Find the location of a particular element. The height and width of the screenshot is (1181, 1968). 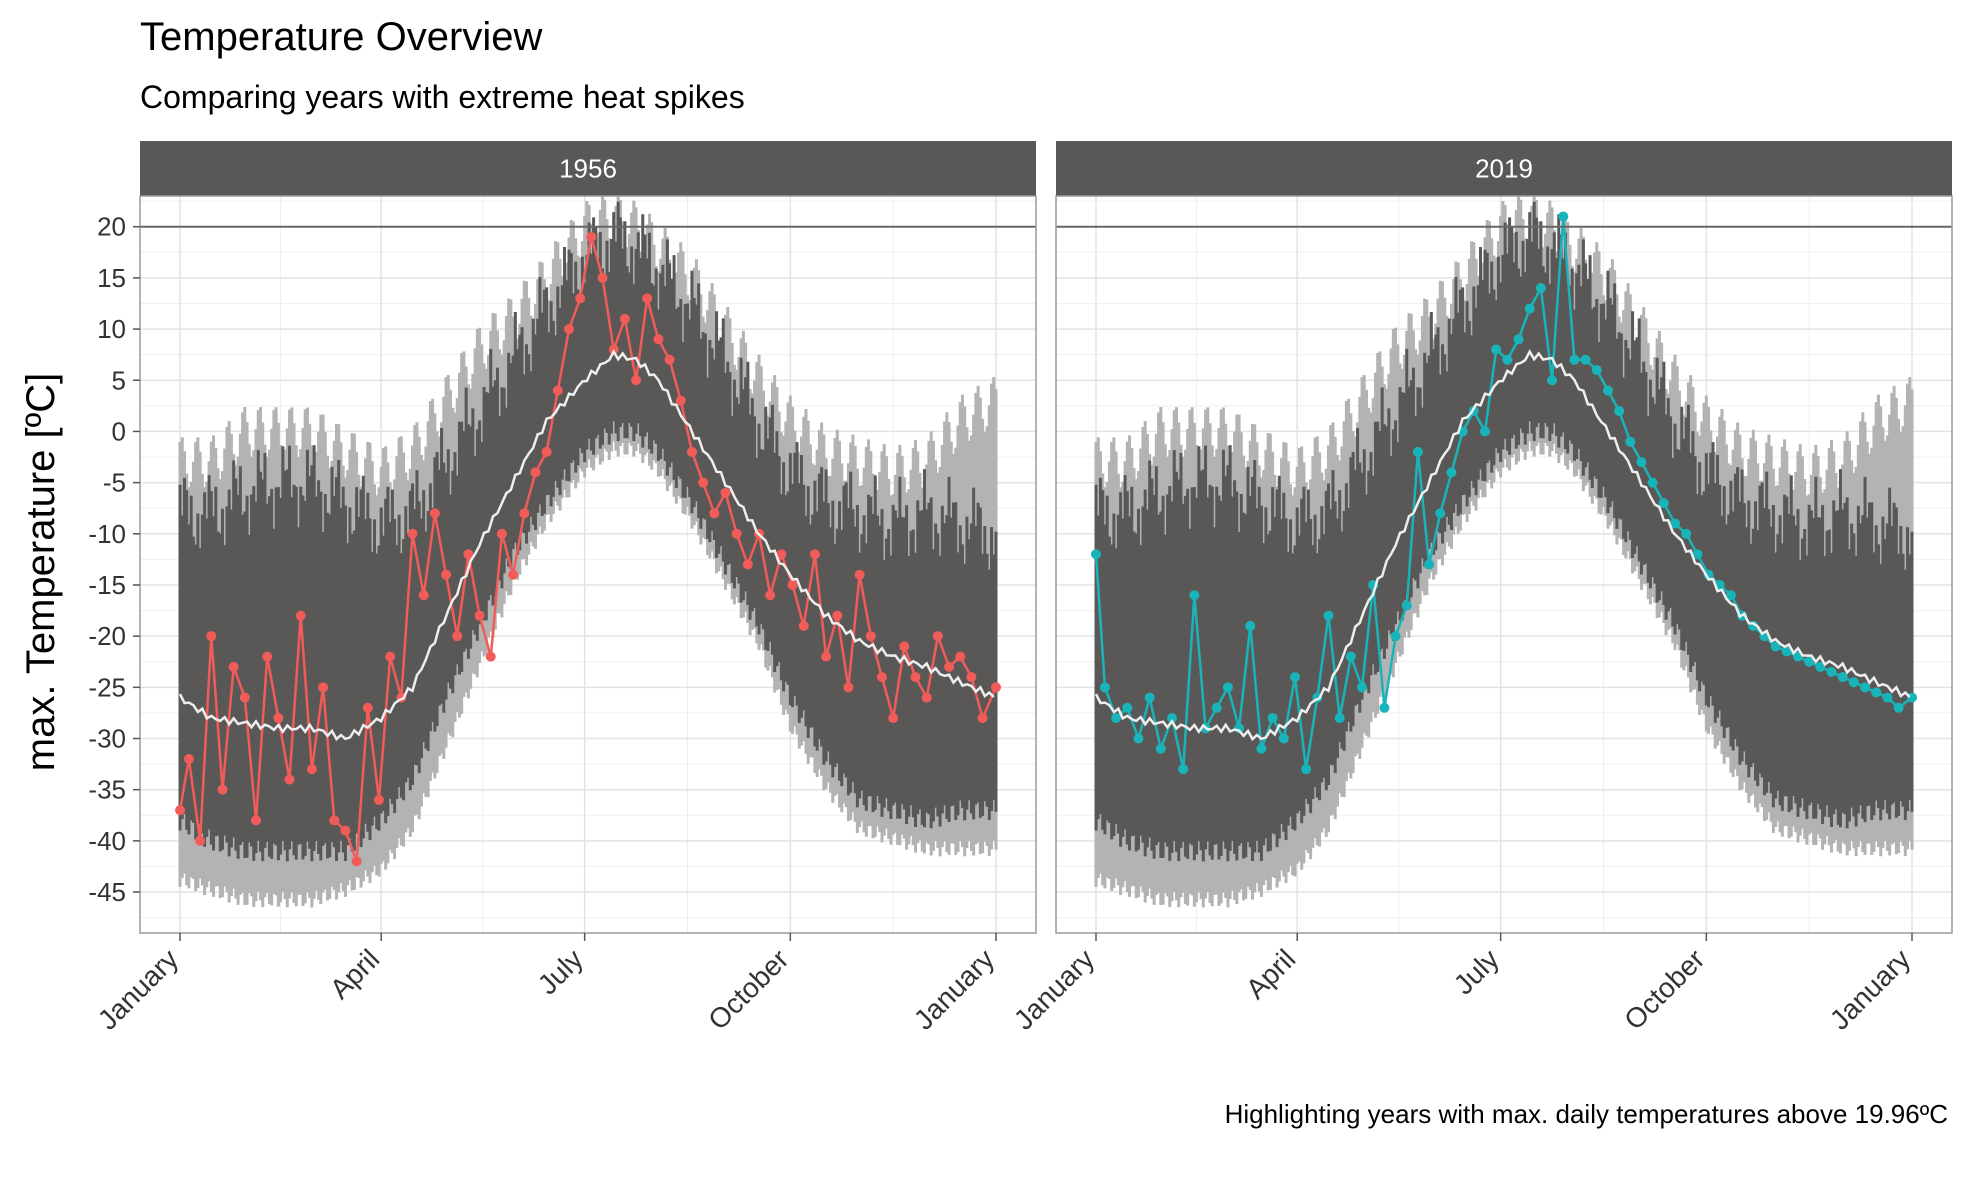

facet-strip-label: 2019 is located at coordinates (1504, 169).